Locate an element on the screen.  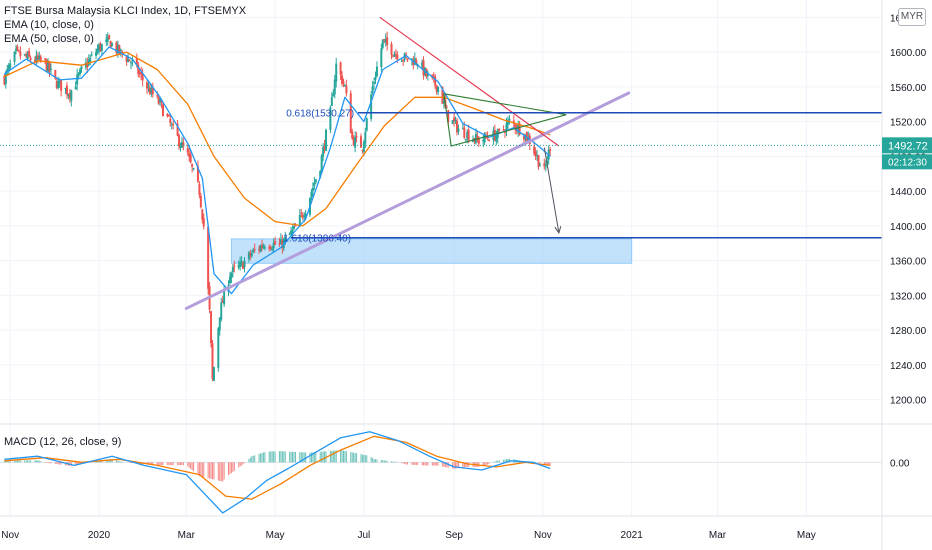
time-tick-label: Jul is located at coordinates (363, 535).